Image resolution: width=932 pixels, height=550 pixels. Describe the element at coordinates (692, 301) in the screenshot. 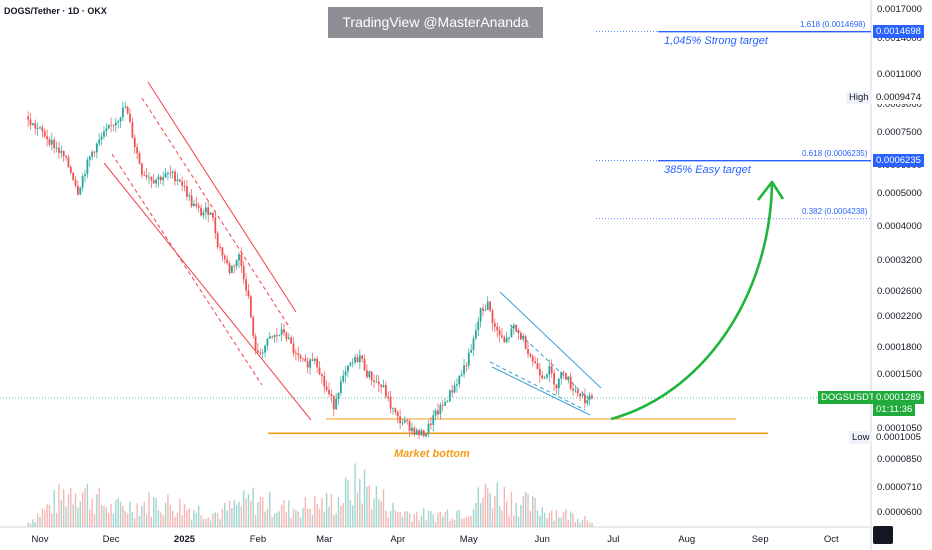

I see `projection-arrow` at that location.